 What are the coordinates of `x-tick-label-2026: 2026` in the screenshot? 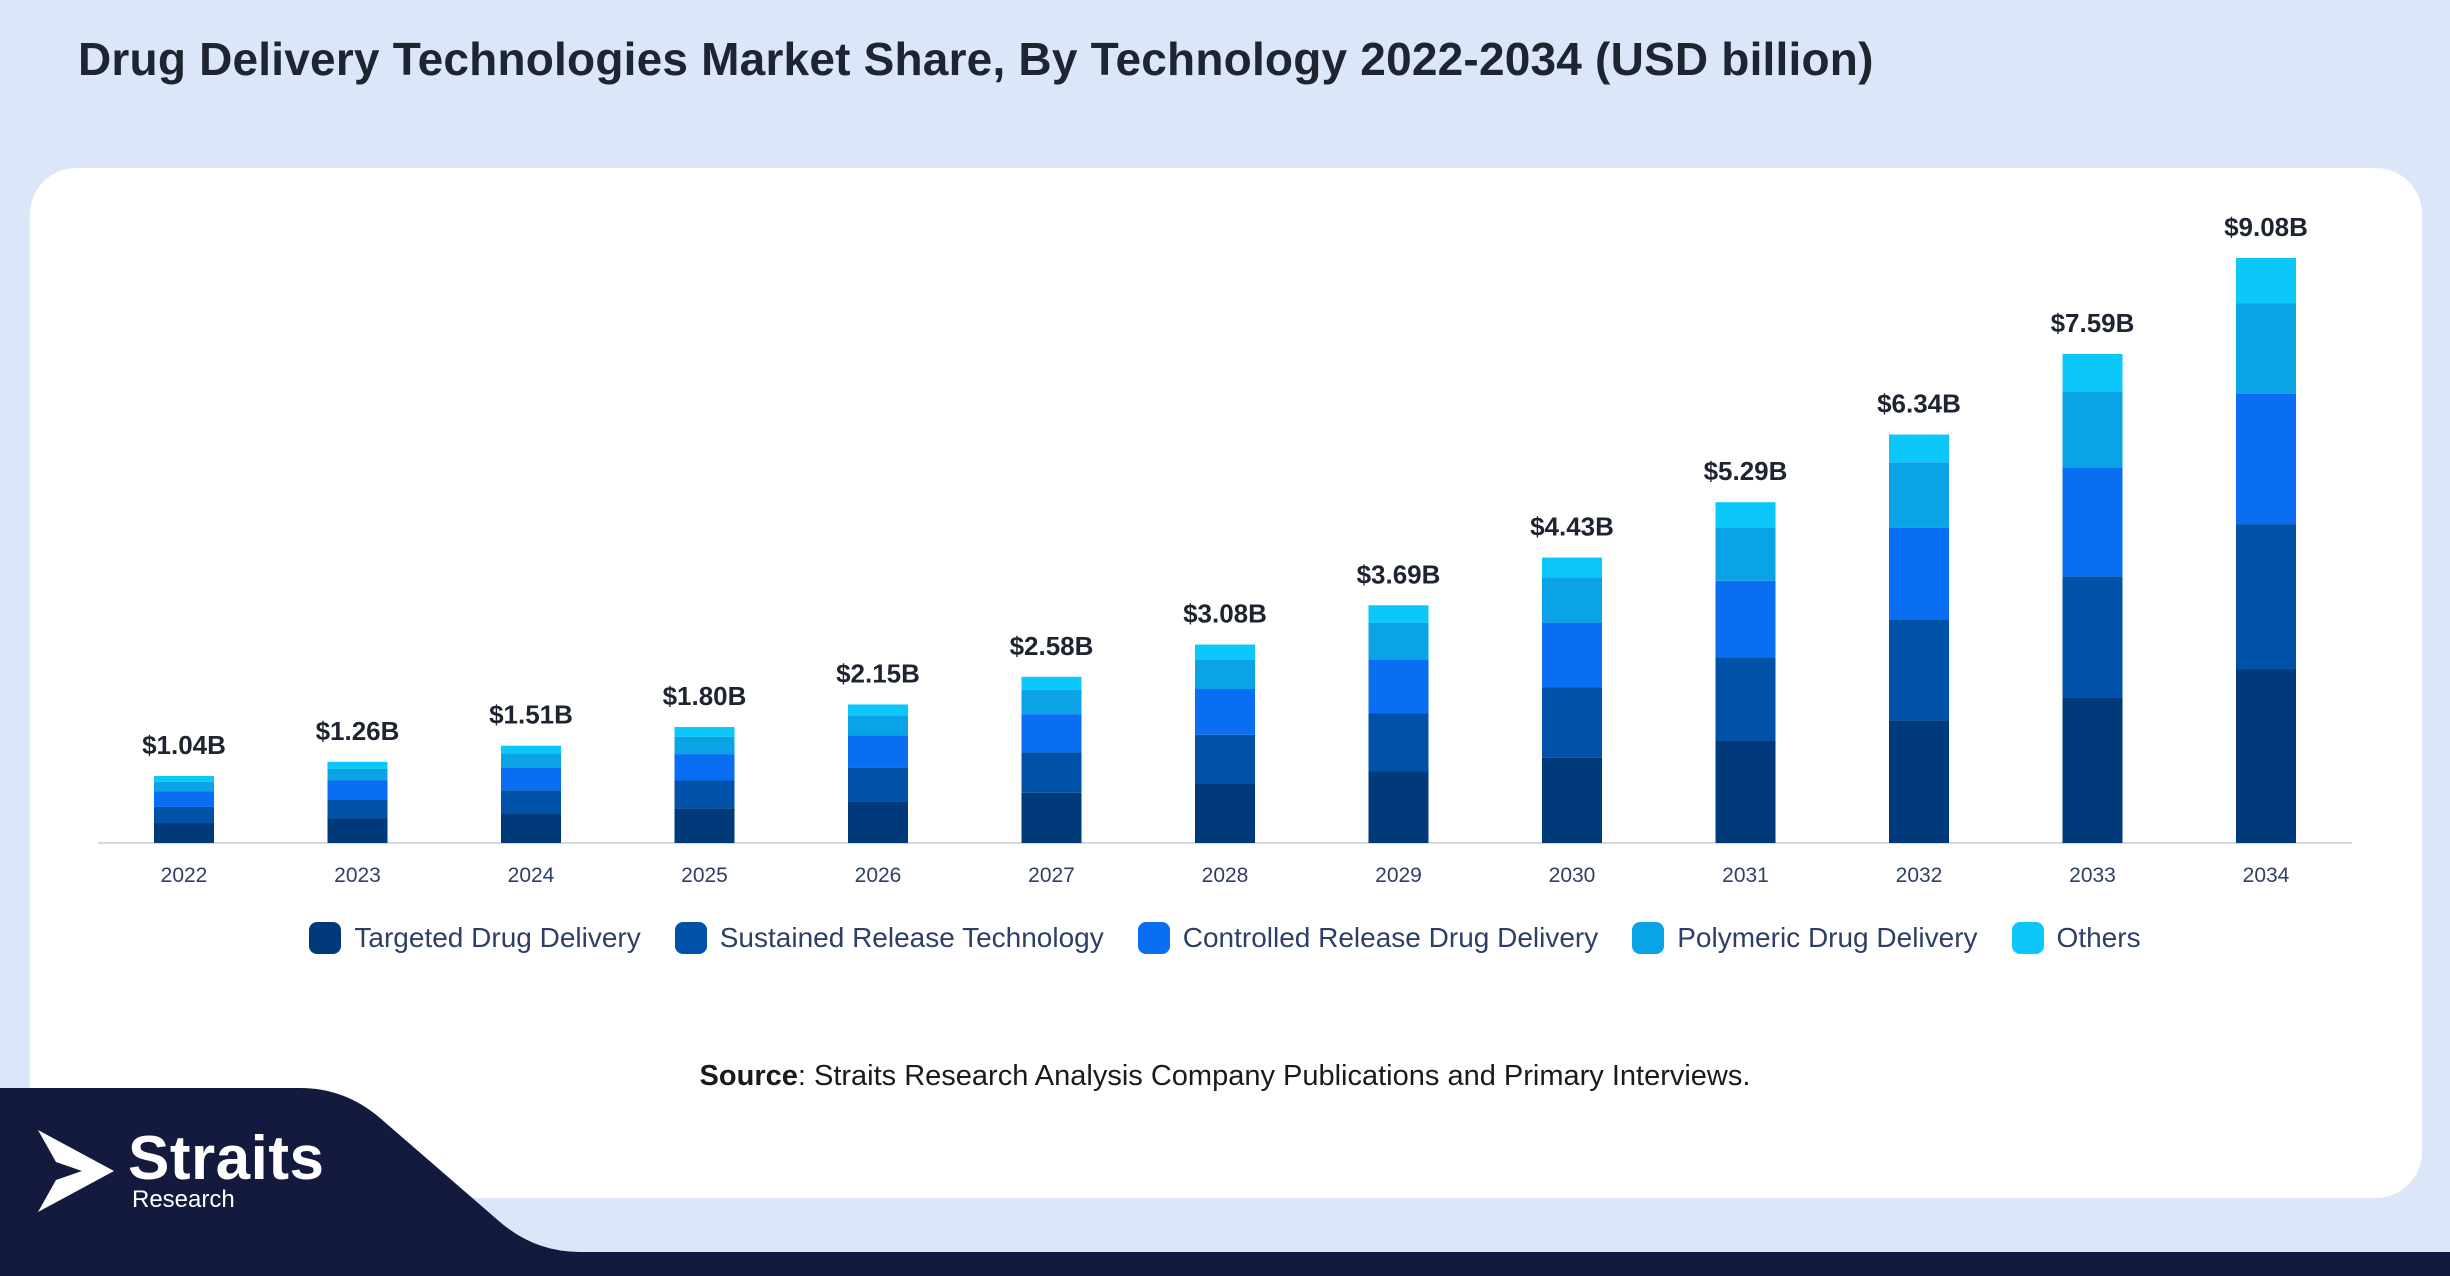 It's located at (878, 875).